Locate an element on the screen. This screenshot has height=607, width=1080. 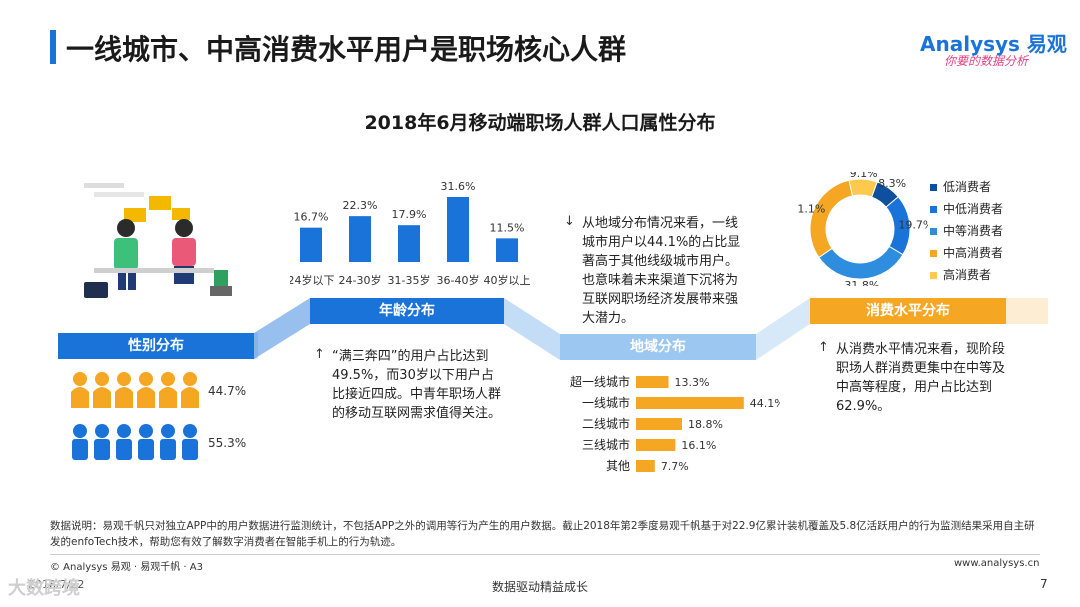
page-title: 一线城市、中高消费水平用户是职场核心人群 is located at coordinates (346, 49).